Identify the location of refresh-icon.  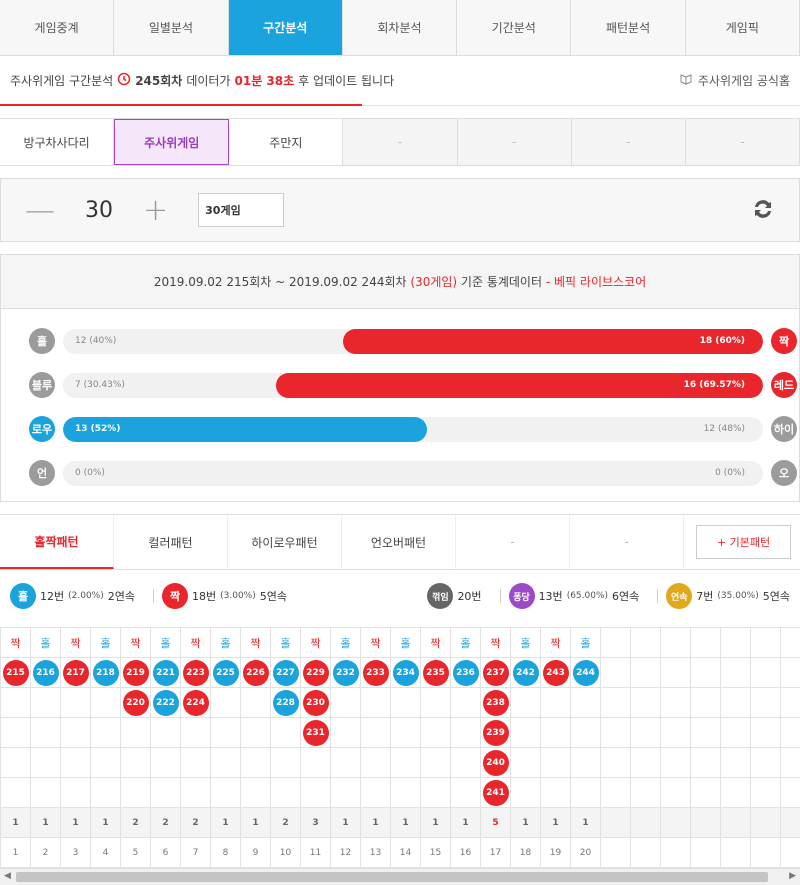
(763, 210).